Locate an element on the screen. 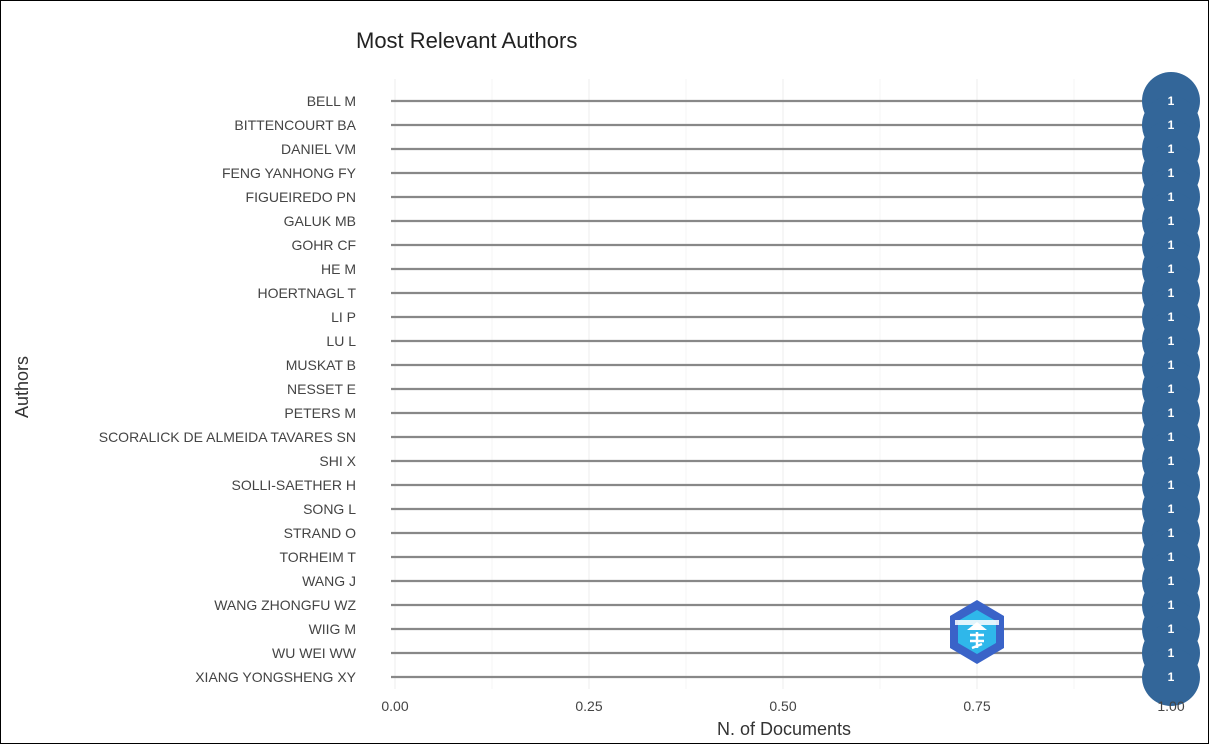  author-label: SOLLI-SAETHER H is located at coordinates (294, 485).